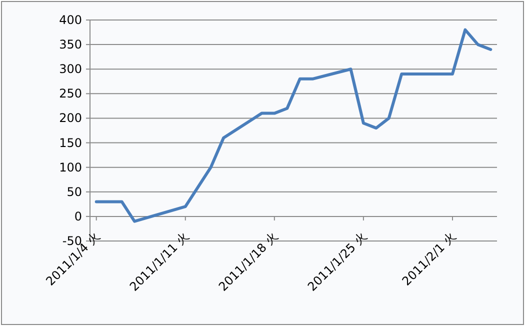  What do you see at coordinates (70, 69) in the screenshot?
I see `y-tick-label: 300` at bounding box center [70, 69].